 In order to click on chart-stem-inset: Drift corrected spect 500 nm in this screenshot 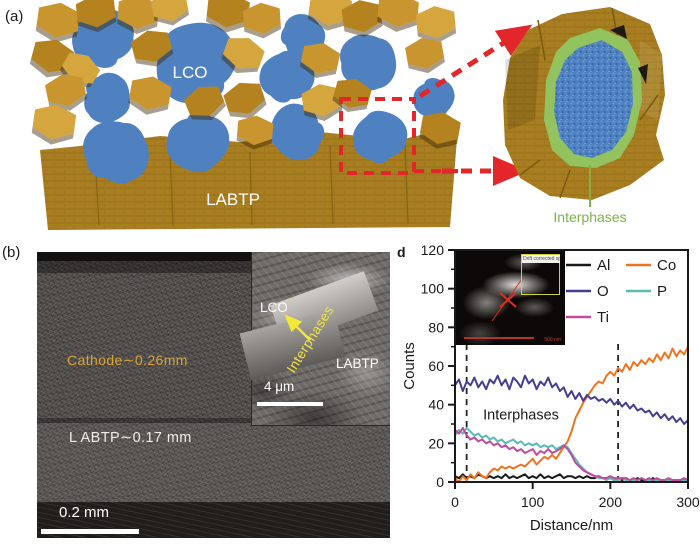, I will do `click(510, 298)`.